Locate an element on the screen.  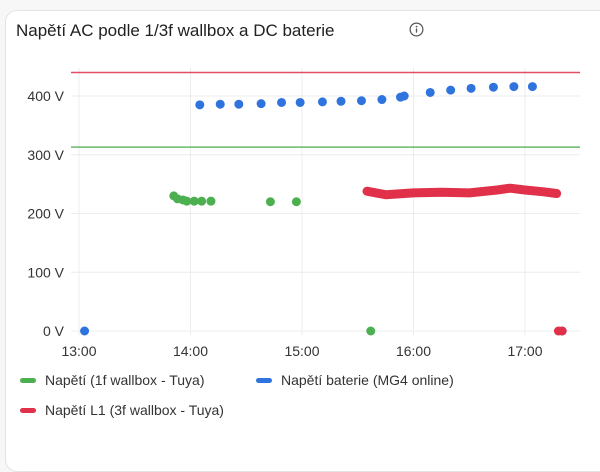
x-tick-label: 16:00 is located at coordinates (413, 351).